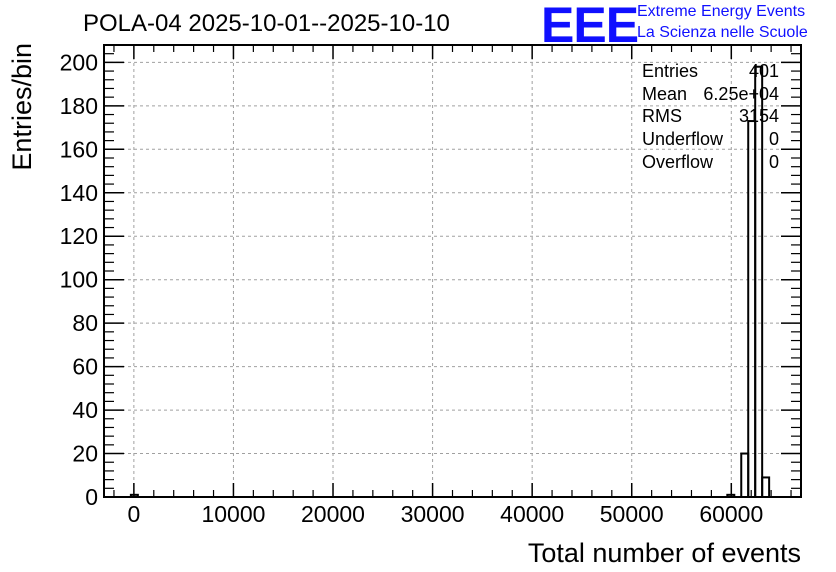 Image resolution: width=836 pixels, height=572 pixels. I want to click on x-axis-title: Total number of events, so click(664, 553).